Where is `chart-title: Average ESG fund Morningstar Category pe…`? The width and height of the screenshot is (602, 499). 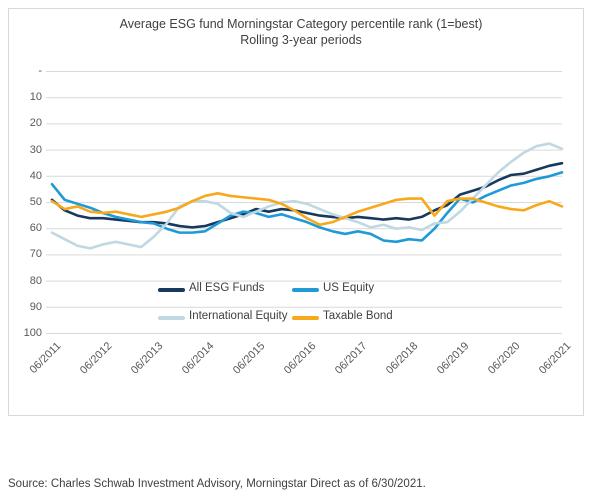 chart-title: Average ESG fund Morningstar Category pe… is located at coordinates (301, 32).